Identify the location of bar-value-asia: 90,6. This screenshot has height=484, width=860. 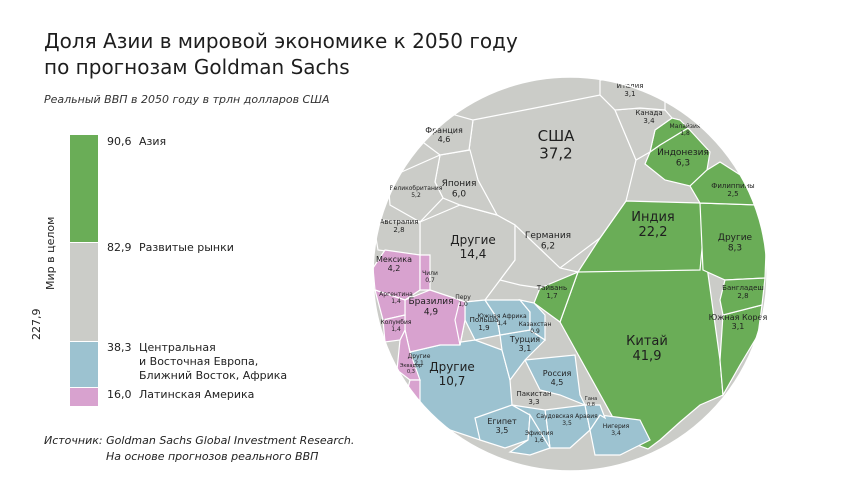
(119, 141).